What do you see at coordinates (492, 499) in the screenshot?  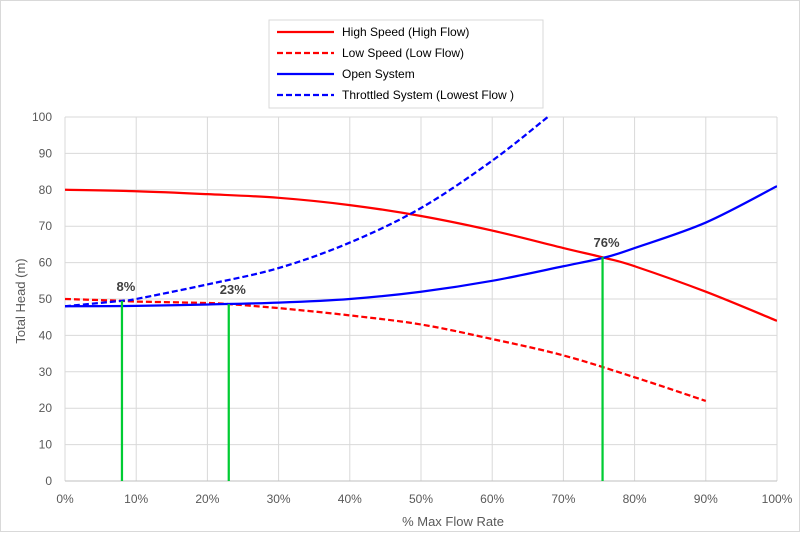 I see `x-tick-label: 60%` at bounding box center [492, 499].